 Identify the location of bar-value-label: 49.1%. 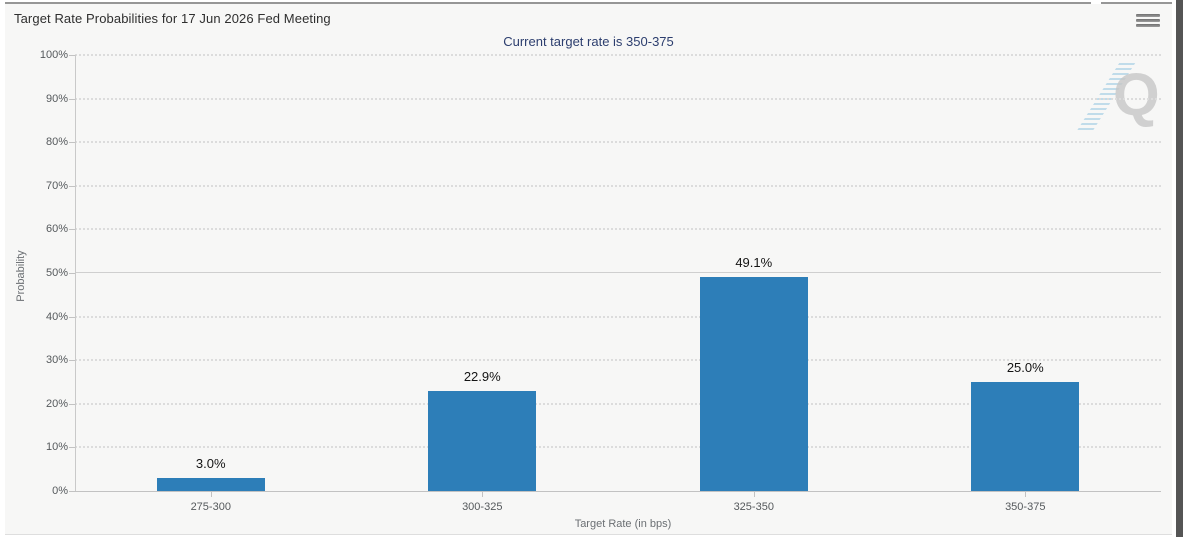
(754, 262).